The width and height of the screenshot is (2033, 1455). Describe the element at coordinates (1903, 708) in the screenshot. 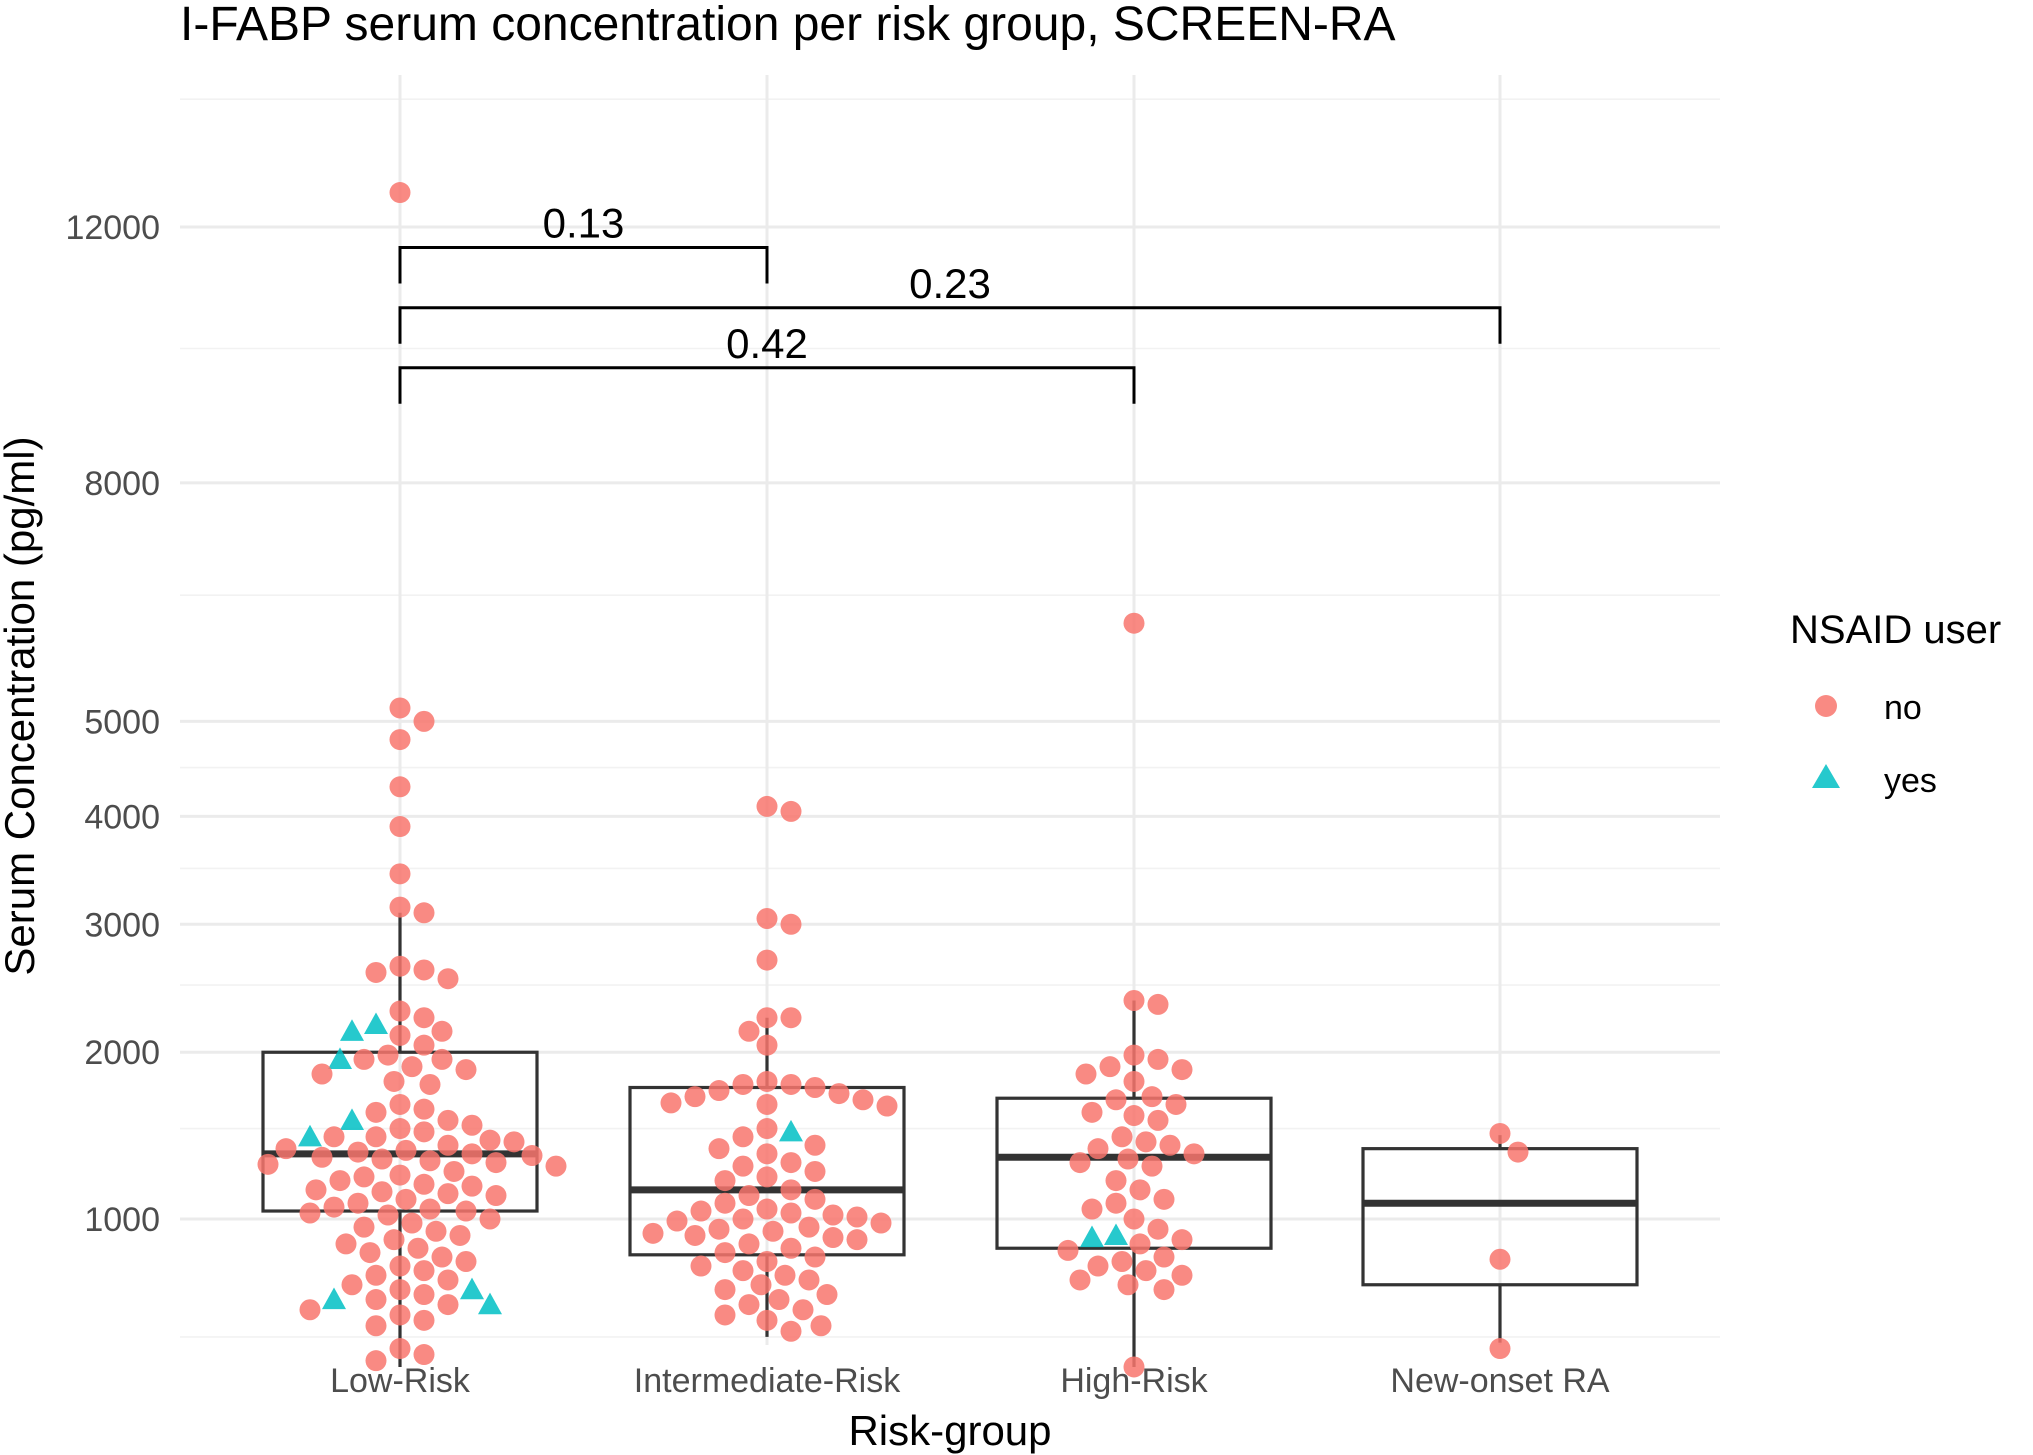

I see `legend-no-label: no` at that location.